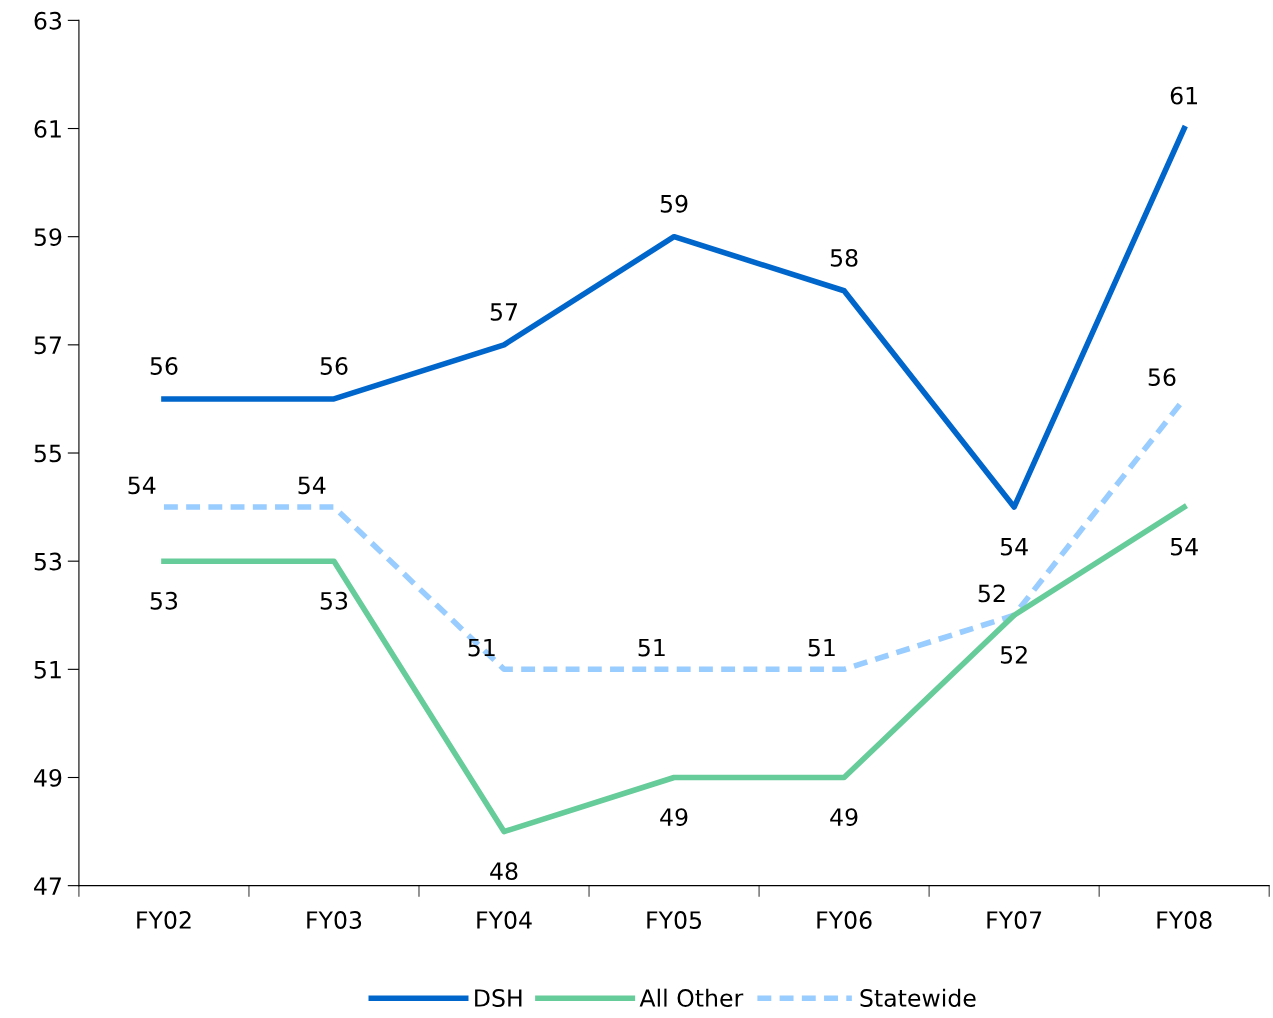 The image size is (1273, 1018). I want to click on y-tick-label: 49, so click(48, 777).